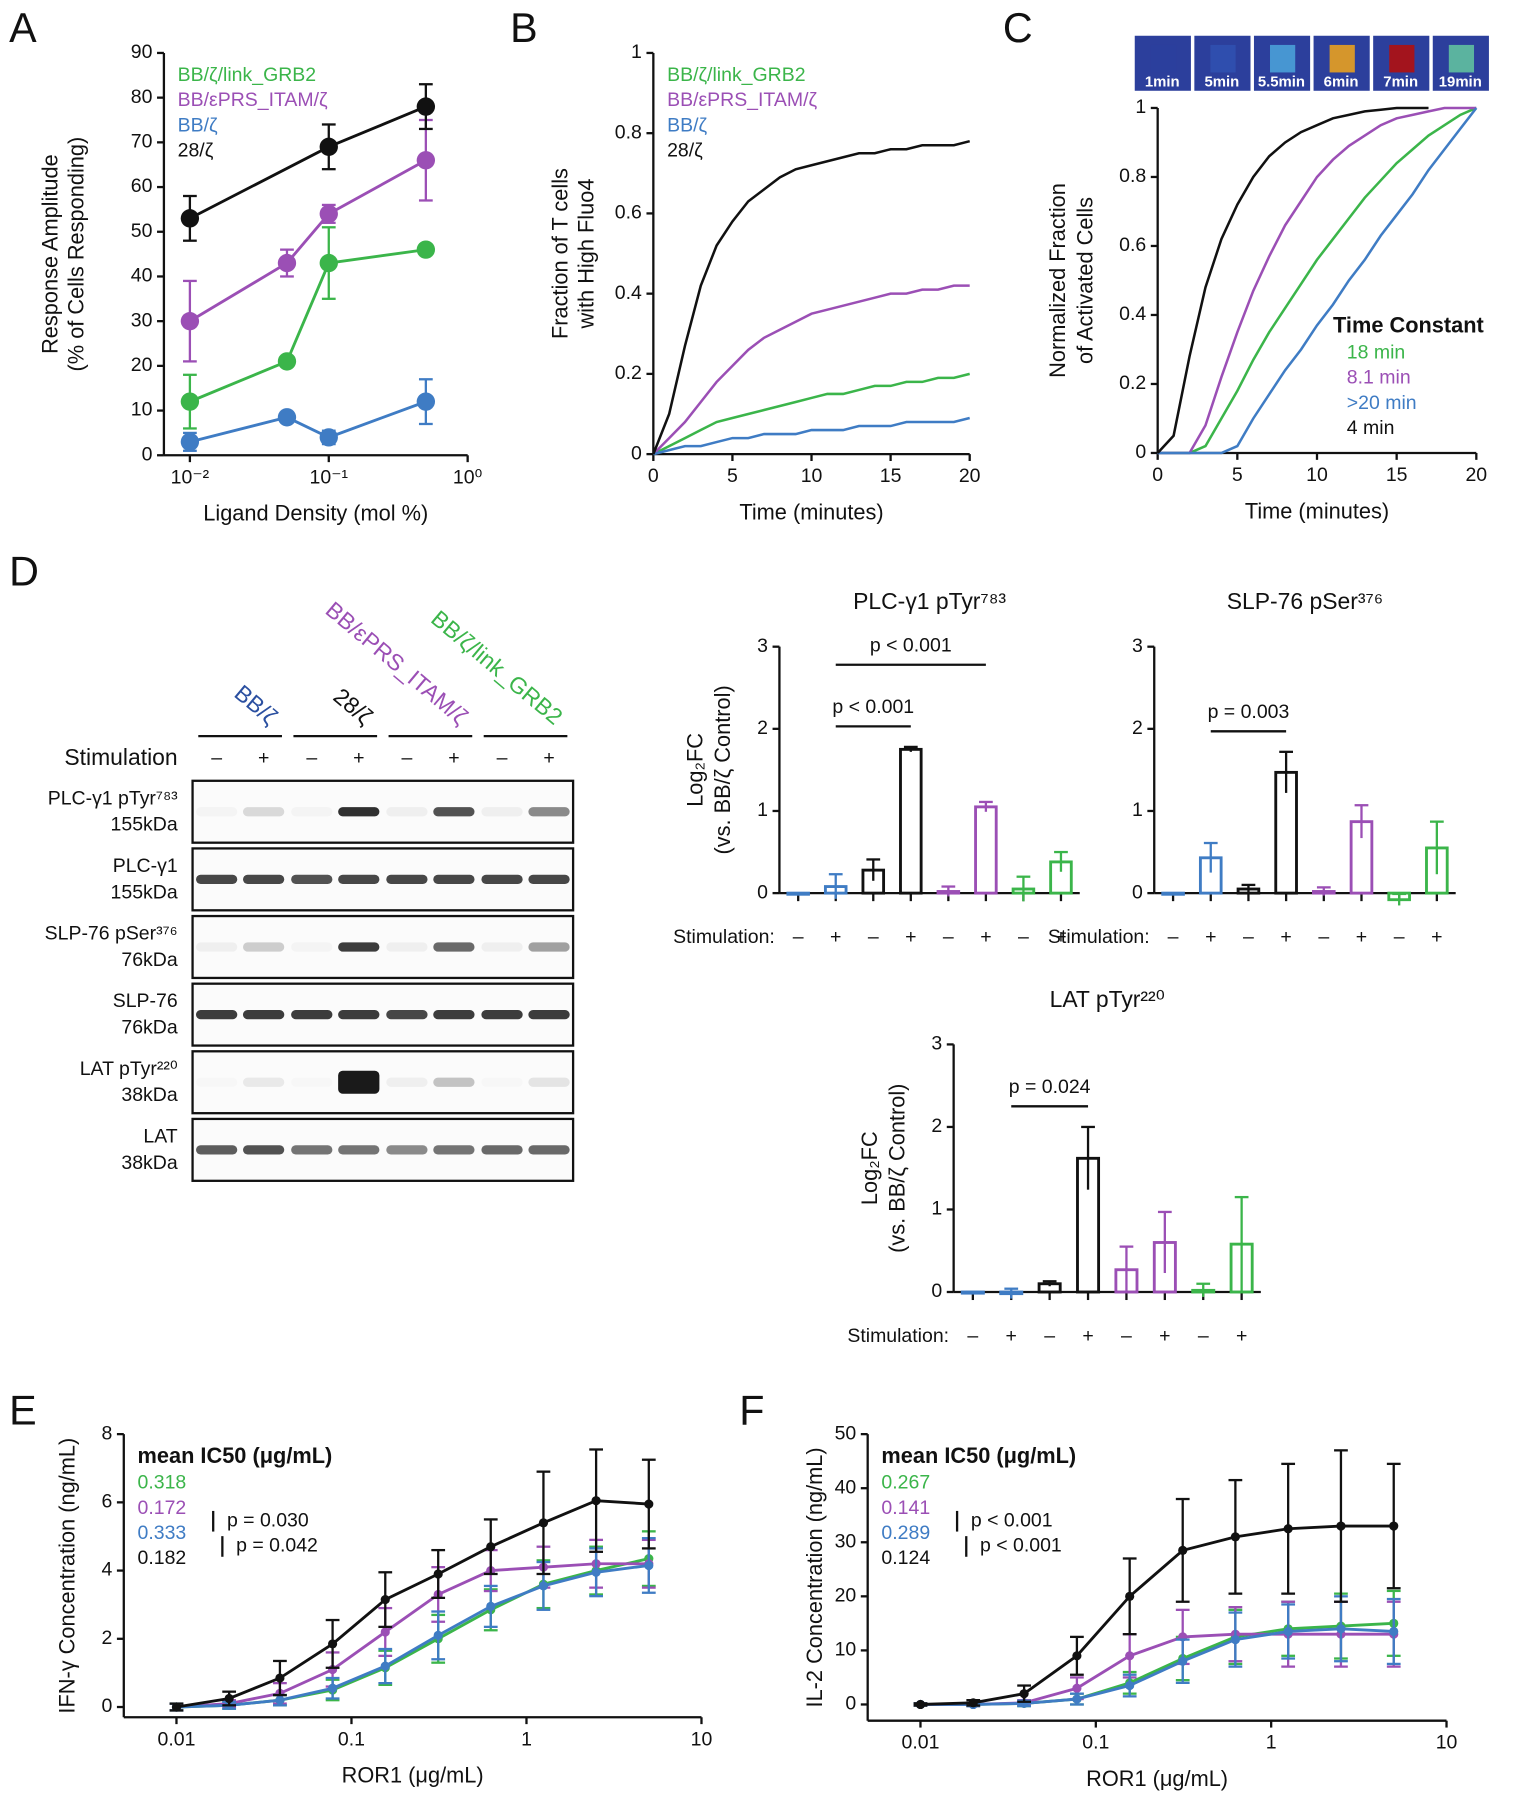 The image size is (1513, 1800). I want to click on thumbnail-label: 1min, so click(1162, 83).